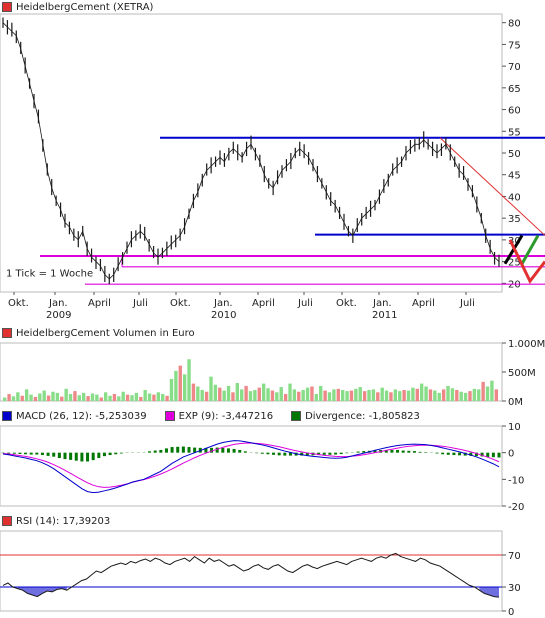 The height and width of the screenshot is (618, 545). Describe the element at coordinates (251, 571) in the screenshot. I see `rsi-frame` at that location.